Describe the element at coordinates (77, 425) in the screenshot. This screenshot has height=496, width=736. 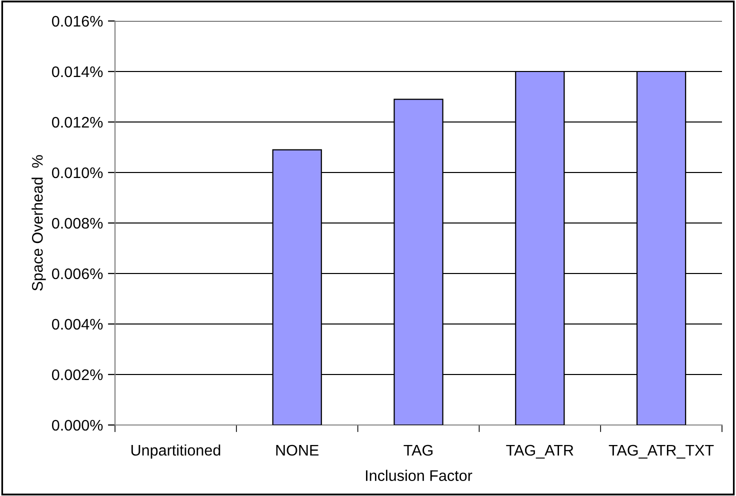
I see `y-tick-label: 0.000%` at that location.